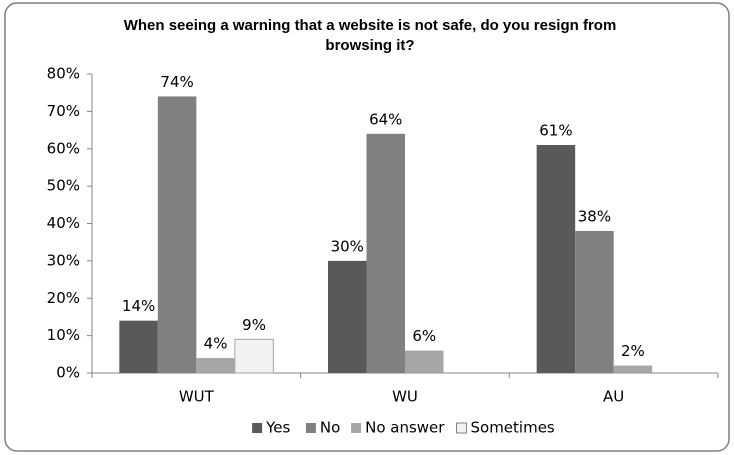 This screenshot has height=455, width=734. Describe the element at coordinates (385, 119) in the screenshot. I see `data-label: 64%` at that location.